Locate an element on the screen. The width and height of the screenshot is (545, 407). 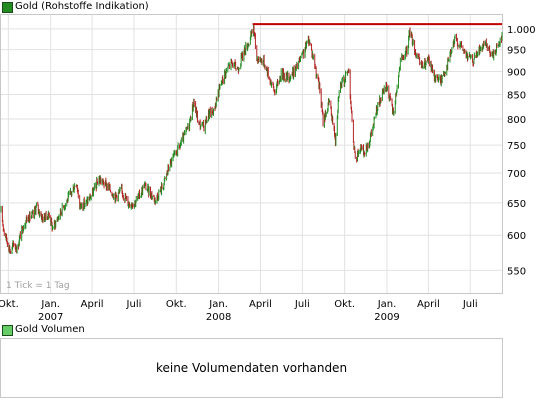
y-axis-ticks: 550 600 650 700 750 800 850 900 950 1.000 is located at coordinates (521, 151).